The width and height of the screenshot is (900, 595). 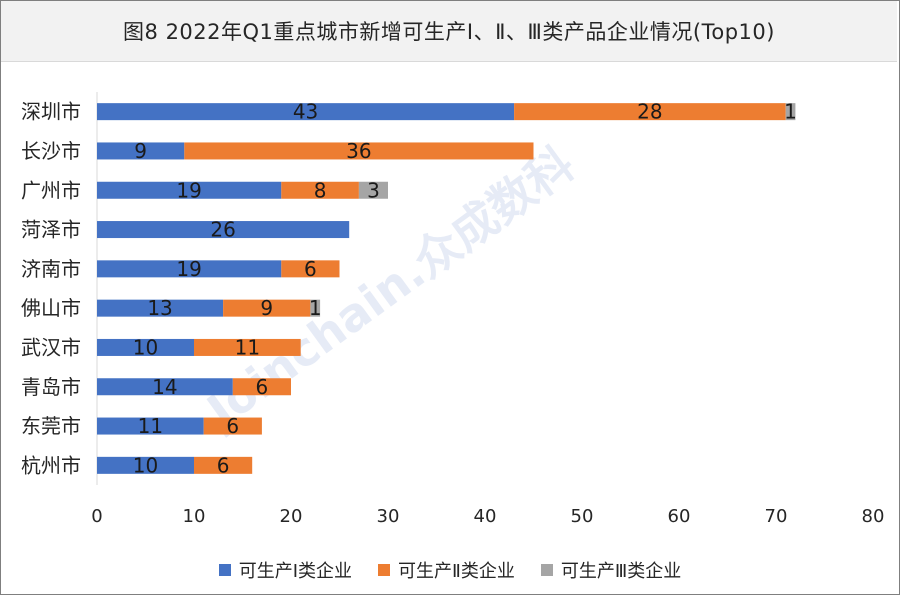 What do you see at coordinates (456, 571) in the screenshot?
I see `legend-label-class2: 可生产Ⅱ类企业` at bounding box center [456, 571].